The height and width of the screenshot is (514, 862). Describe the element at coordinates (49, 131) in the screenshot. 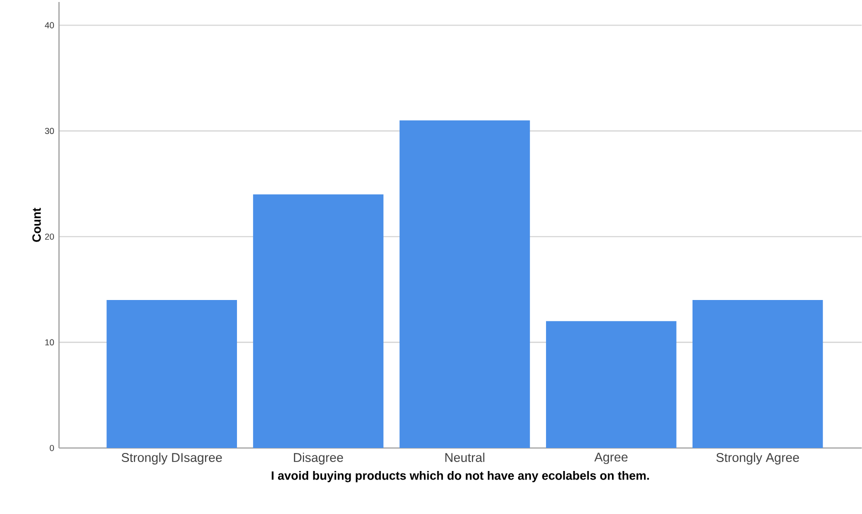

I see `y-tick-label: 30` at that location.